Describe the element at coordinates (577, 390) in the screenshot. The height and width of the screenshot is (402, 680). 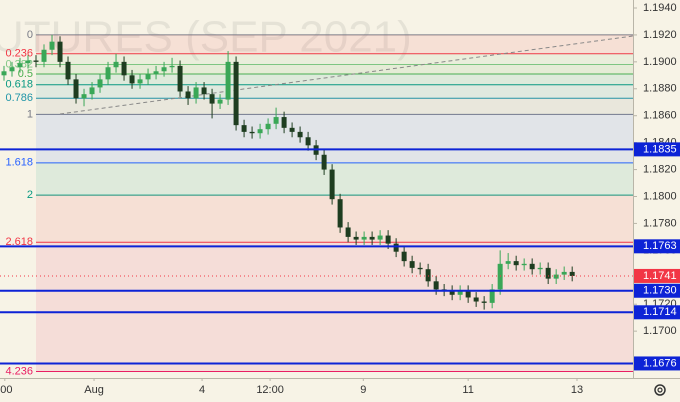
I see `x-tick-label: 13` at that location.